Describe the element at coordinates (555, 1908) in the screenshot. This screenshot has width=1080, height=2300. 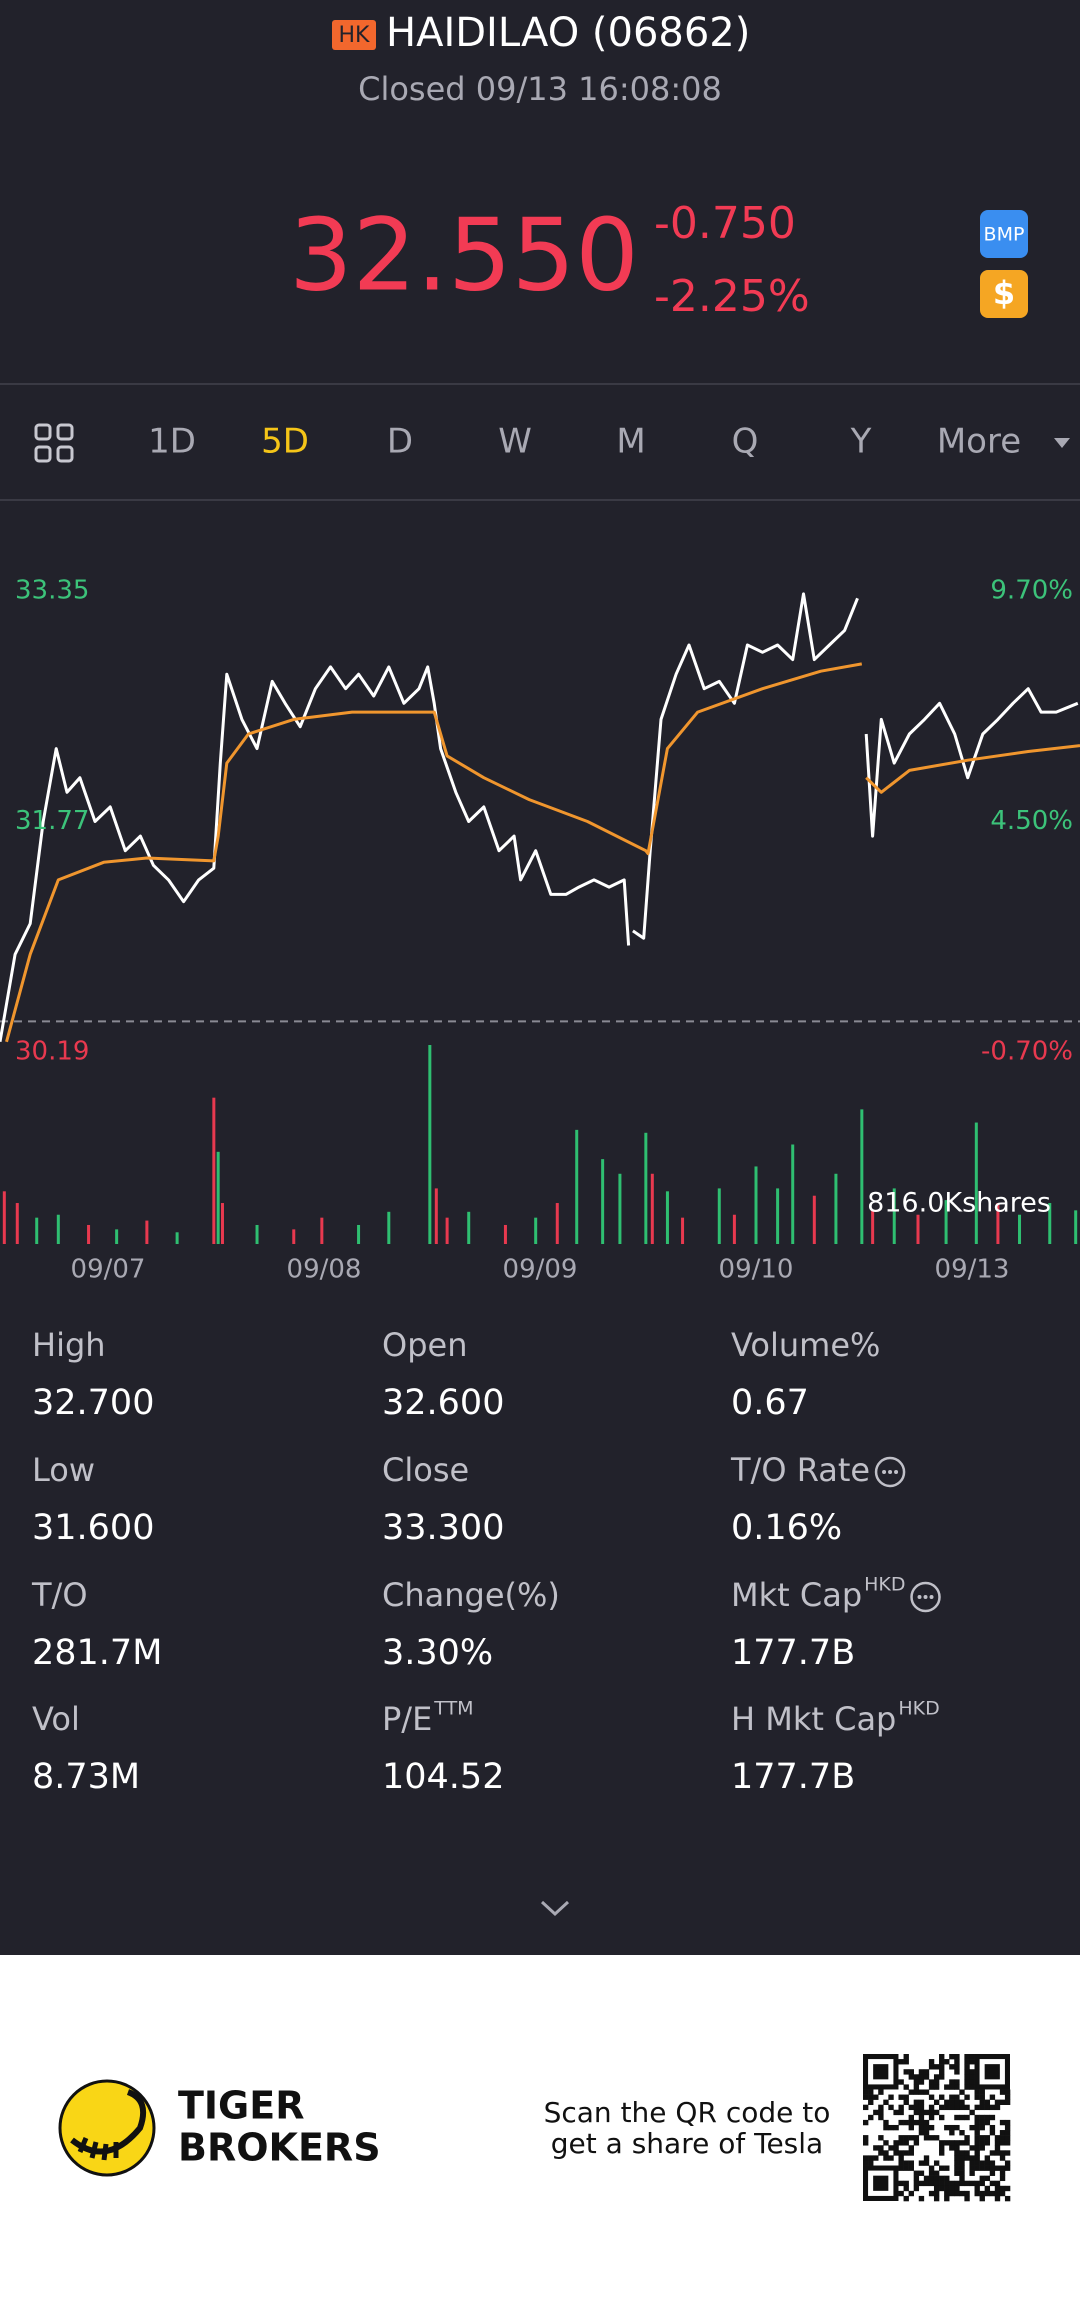
I see `expand-chevron` at that location.